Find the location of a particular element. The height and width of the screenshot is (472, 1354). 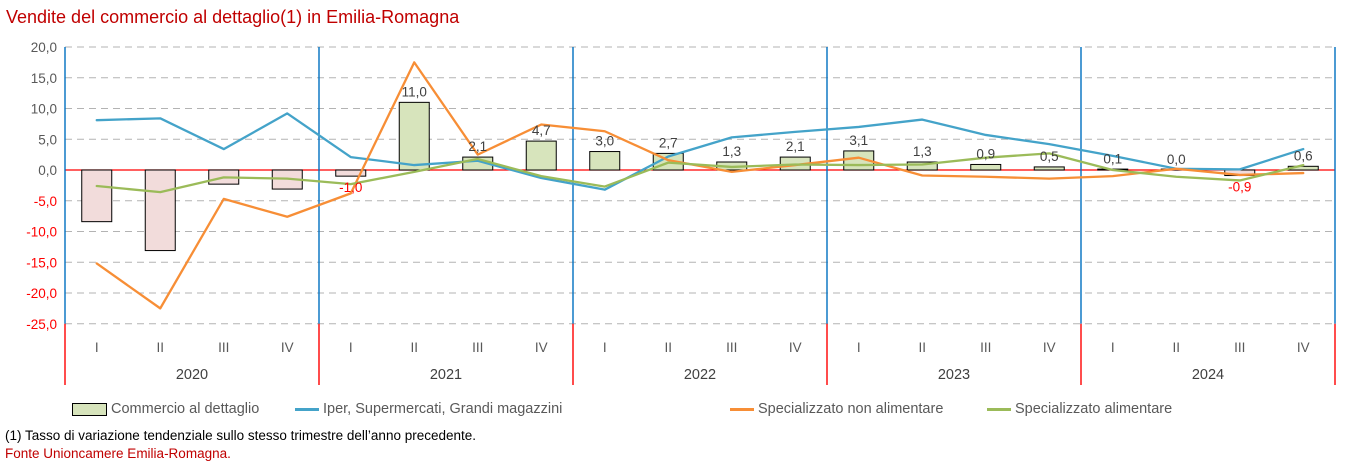

quarter-labels: I II III IV I II III IV I II III IV I II III IV I II III IV is located at coordinates (702, 347).